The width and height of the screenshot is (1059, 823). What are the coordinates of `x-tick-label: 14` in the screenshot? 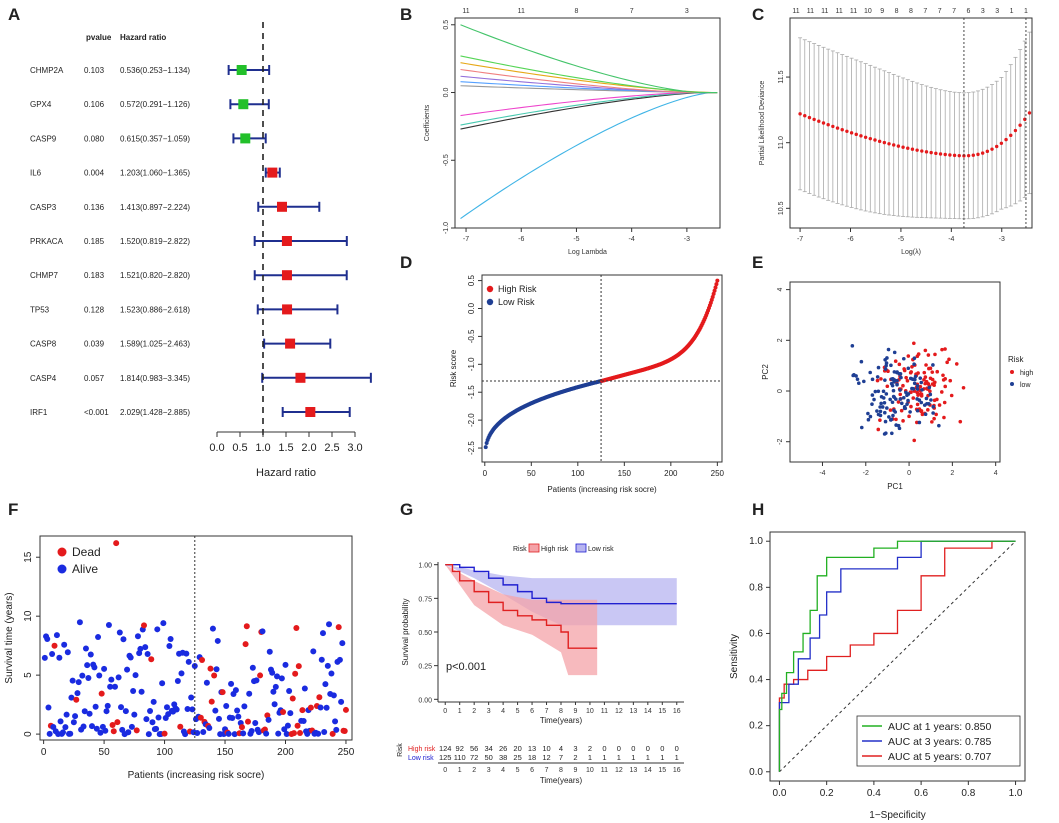 It's located at (648, 711).